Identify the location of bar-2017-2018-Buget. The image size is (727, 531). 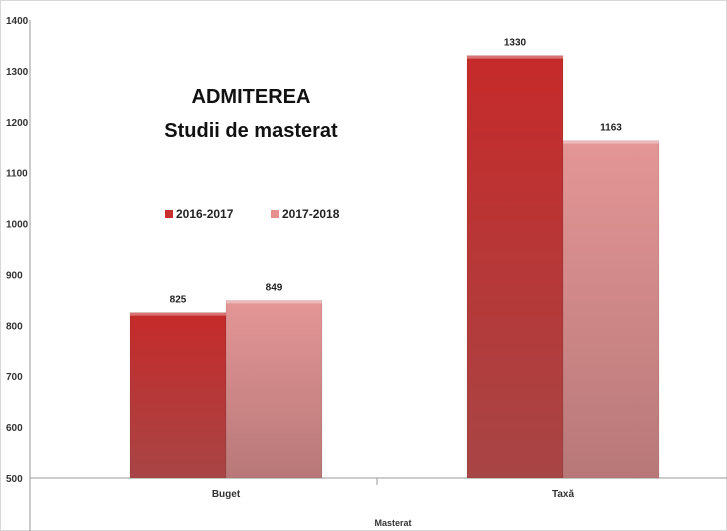
(274, 389).